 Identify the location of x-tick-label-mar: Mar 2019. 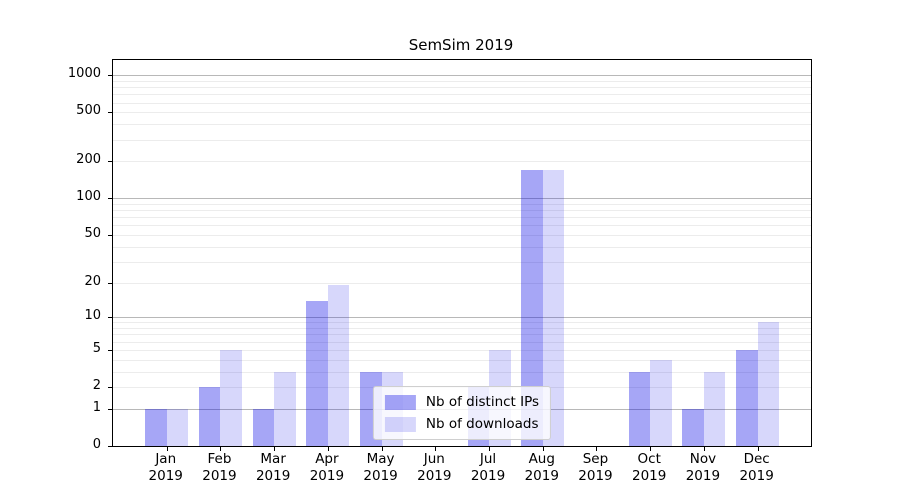
(273, 467).